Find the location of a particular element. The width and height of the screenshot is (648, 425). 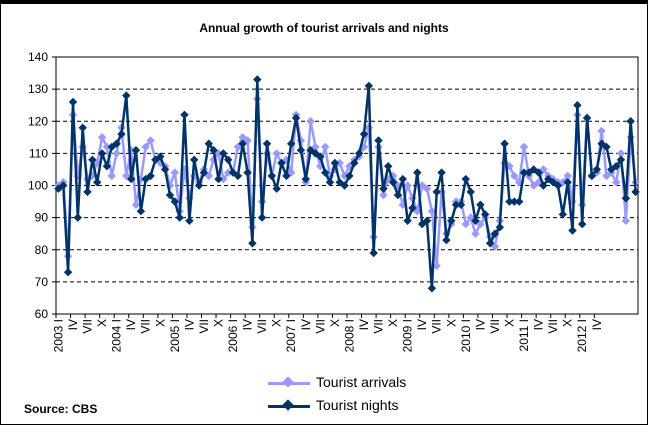

x-tick-label: 2006 I is located at coordinates (233, 335).